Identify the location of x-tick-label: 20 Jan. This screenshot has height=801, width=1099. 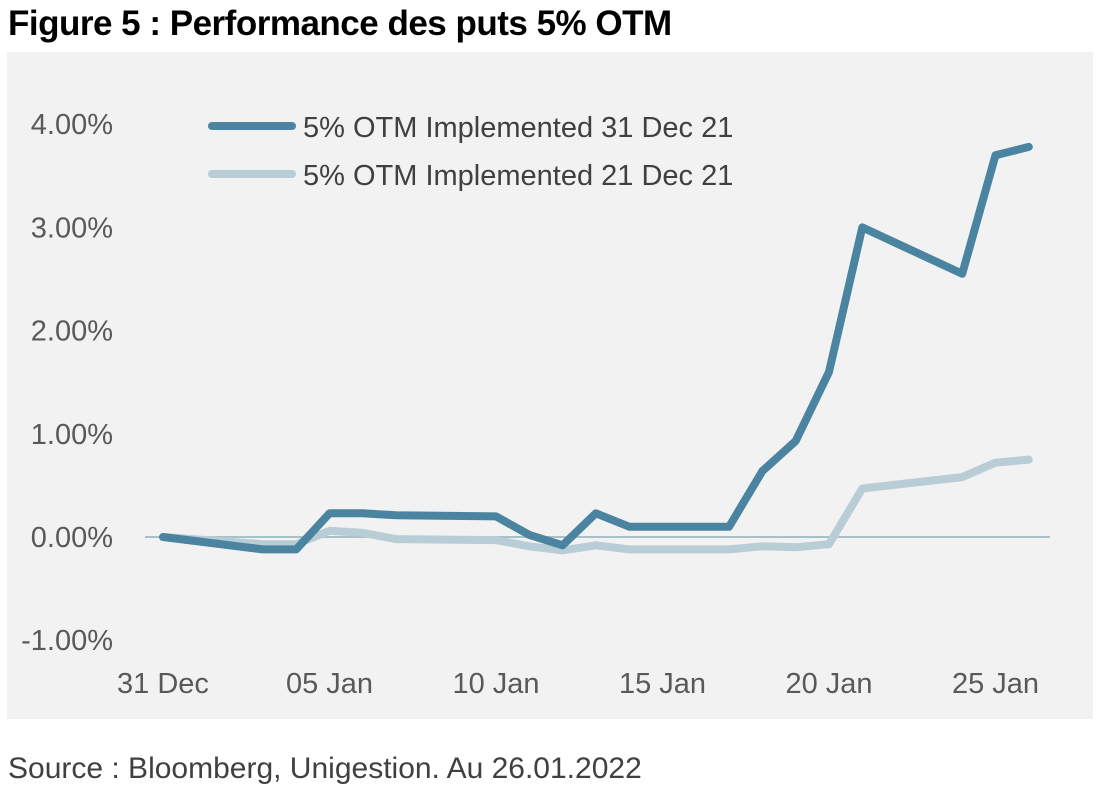
(828, 684).